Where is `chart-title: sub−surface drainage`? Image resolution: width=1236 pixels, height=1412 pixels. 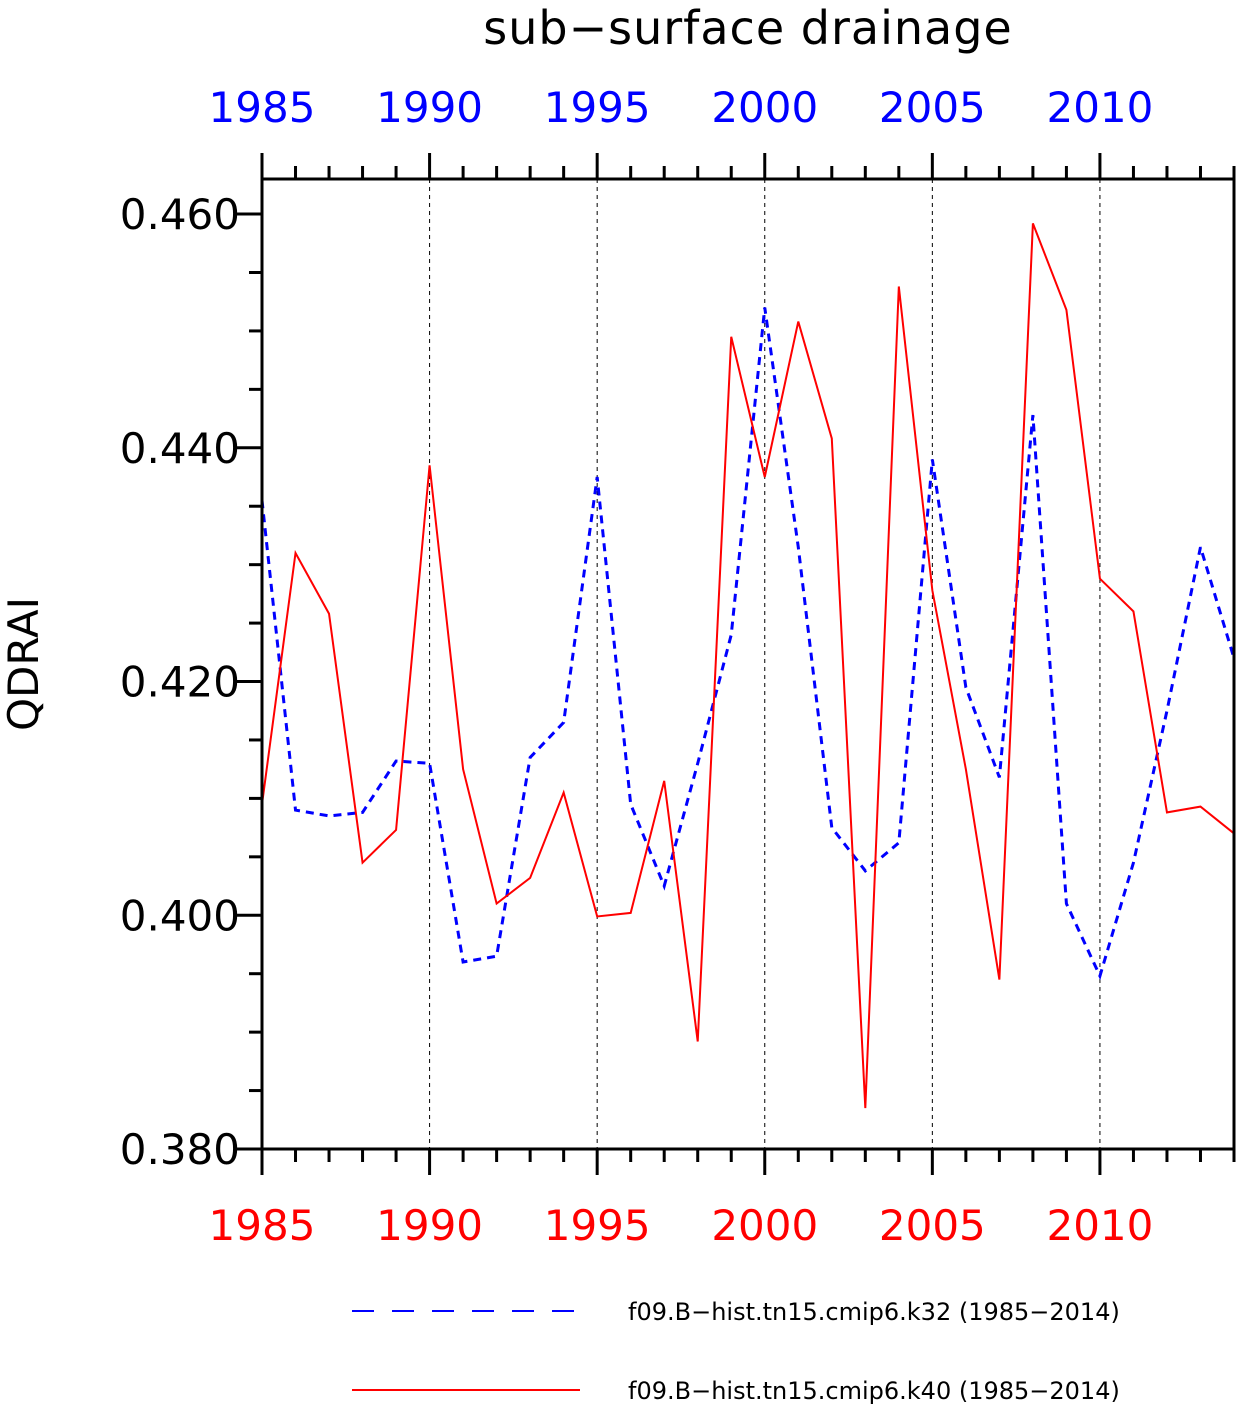 chart-title: sub−surface drainage is located at coordinates (747, 28).